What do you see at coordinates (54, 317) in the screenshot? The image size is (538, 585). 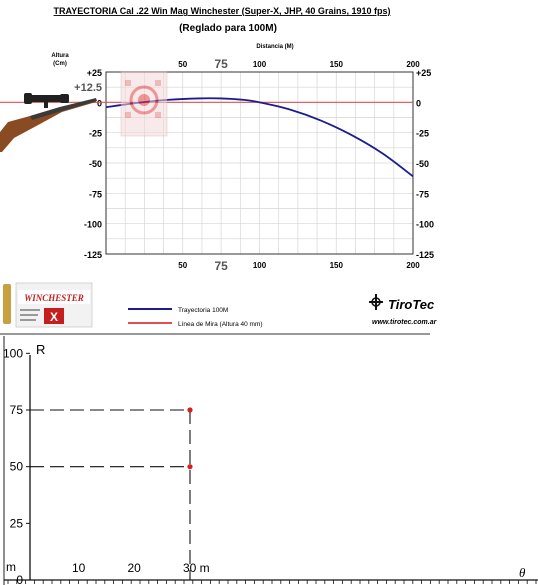 I see `svg-text: X` at bounding box center [54, 317].